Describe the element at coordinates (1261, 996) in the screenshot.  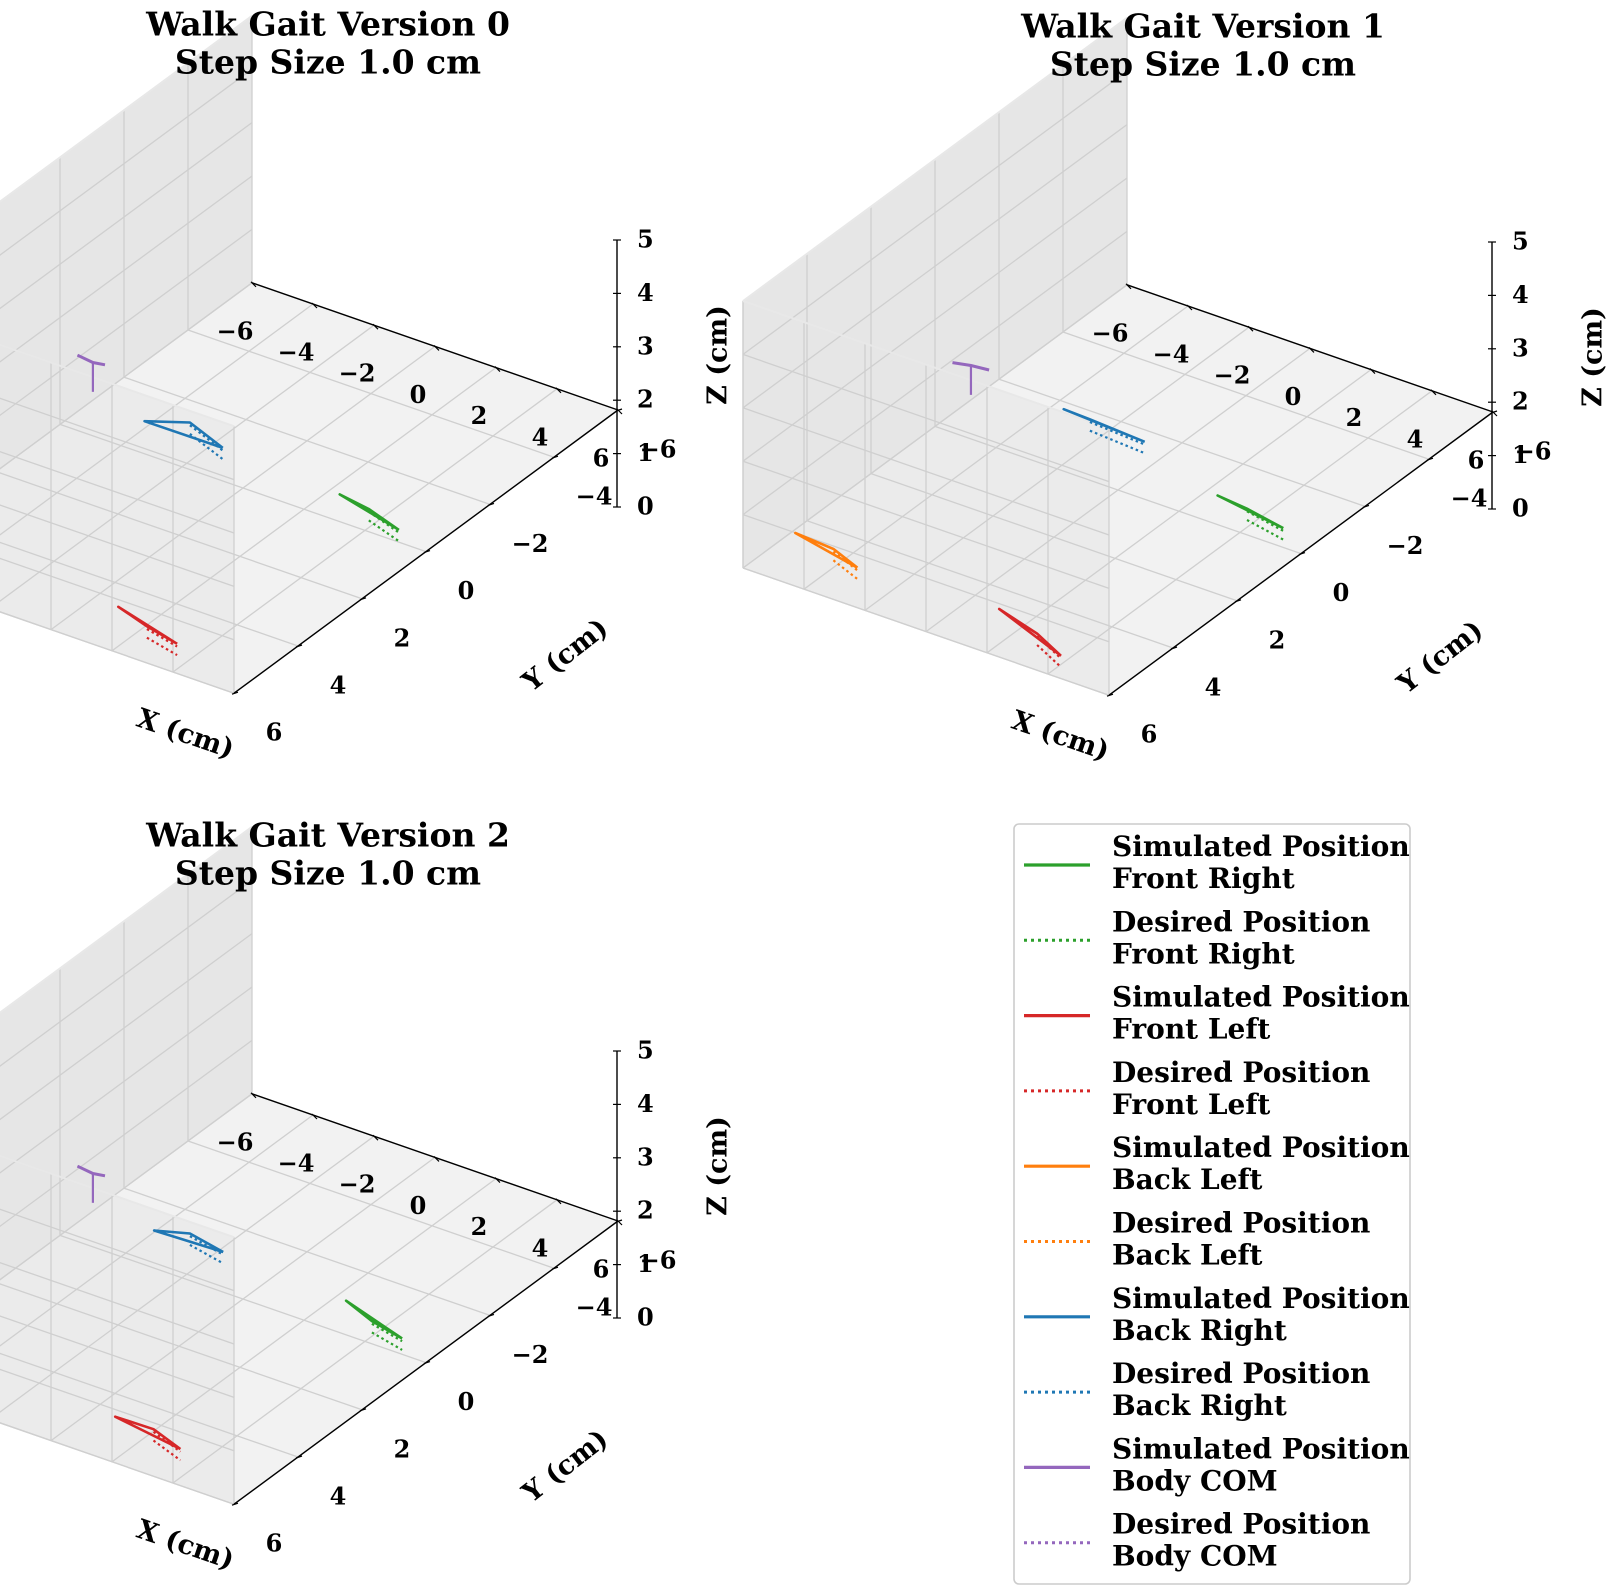
I see `legend-label-line: Simulated Position` at that location.